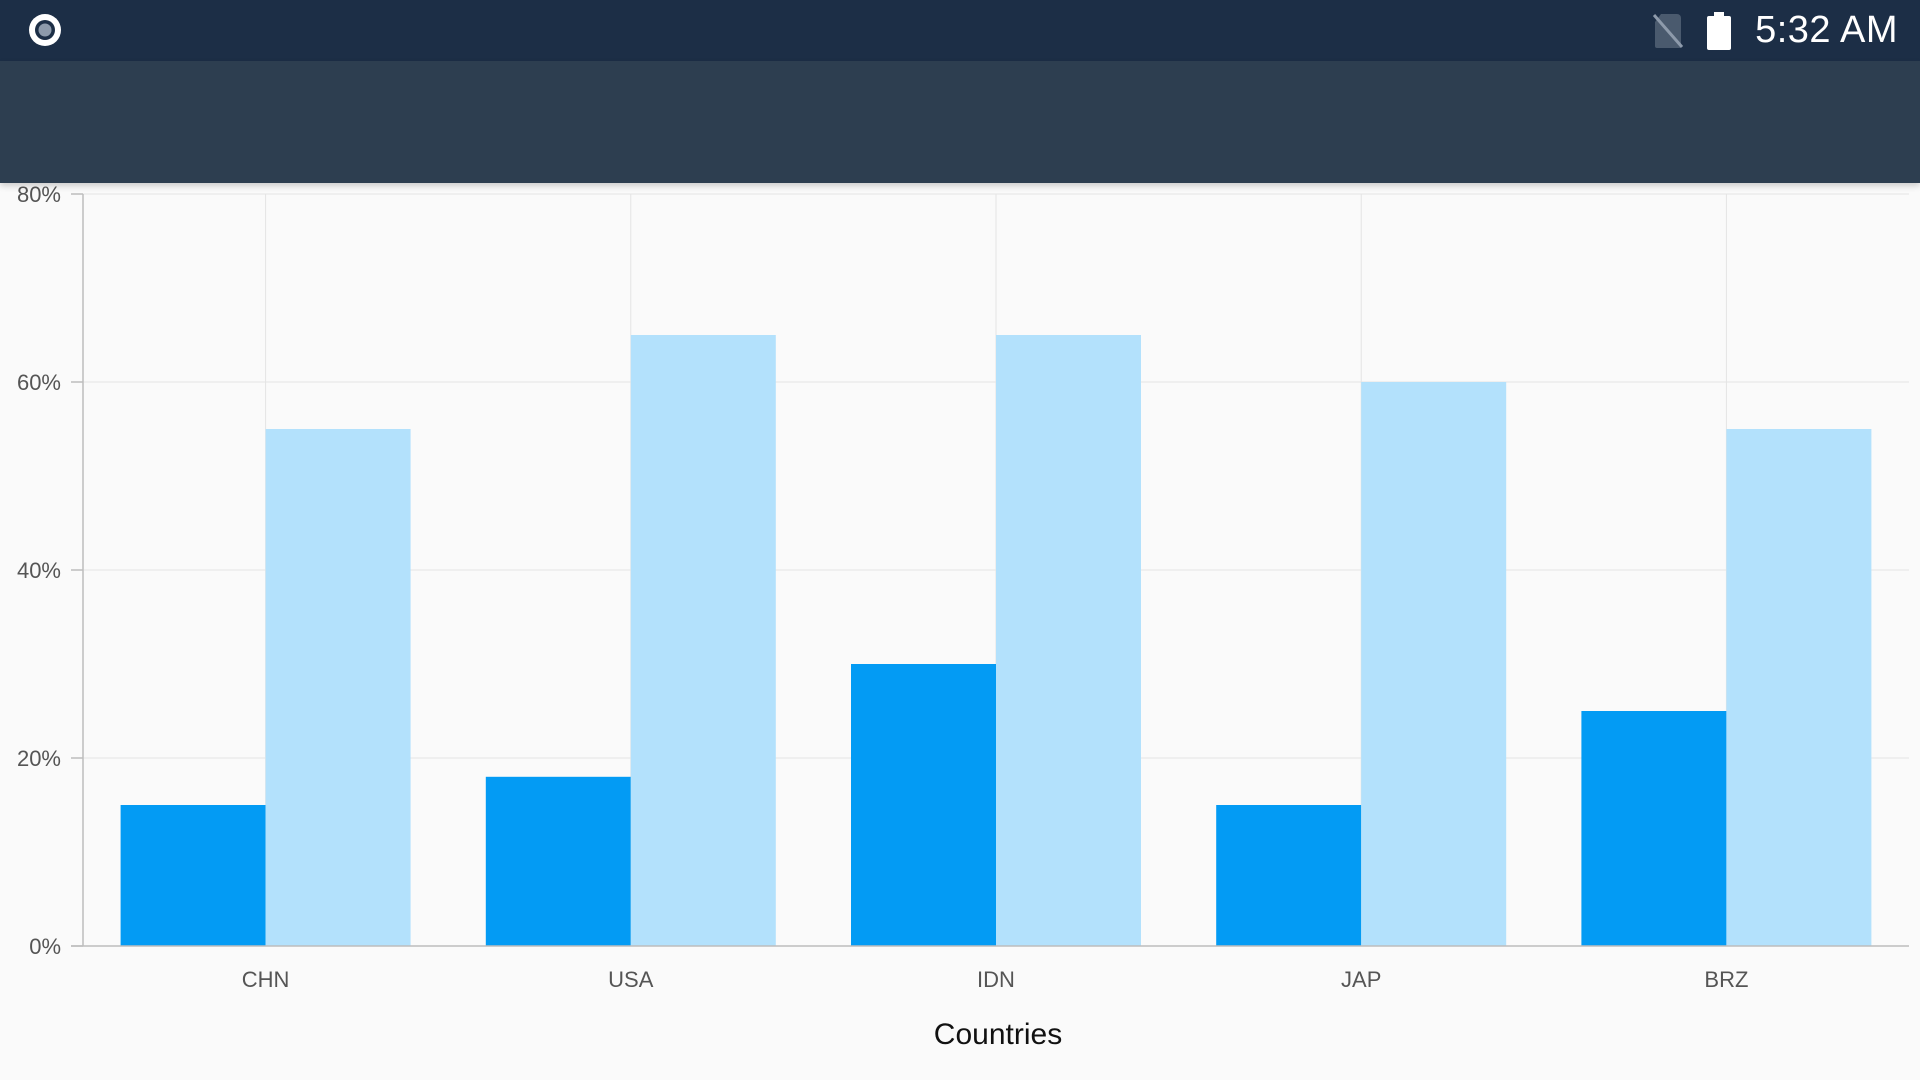 The width and height of the screenshot is (1920, 1080). What do you see at coordinates (39, 382) in the screenshot?
I see `y-tick-label: 60%` at bounding box center [39, 382].